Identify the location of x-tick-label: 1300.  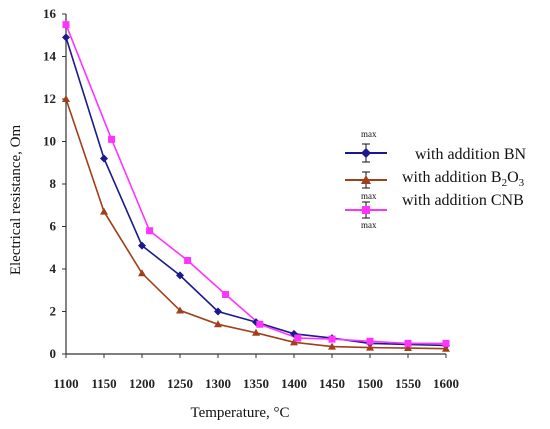
(218, 383).